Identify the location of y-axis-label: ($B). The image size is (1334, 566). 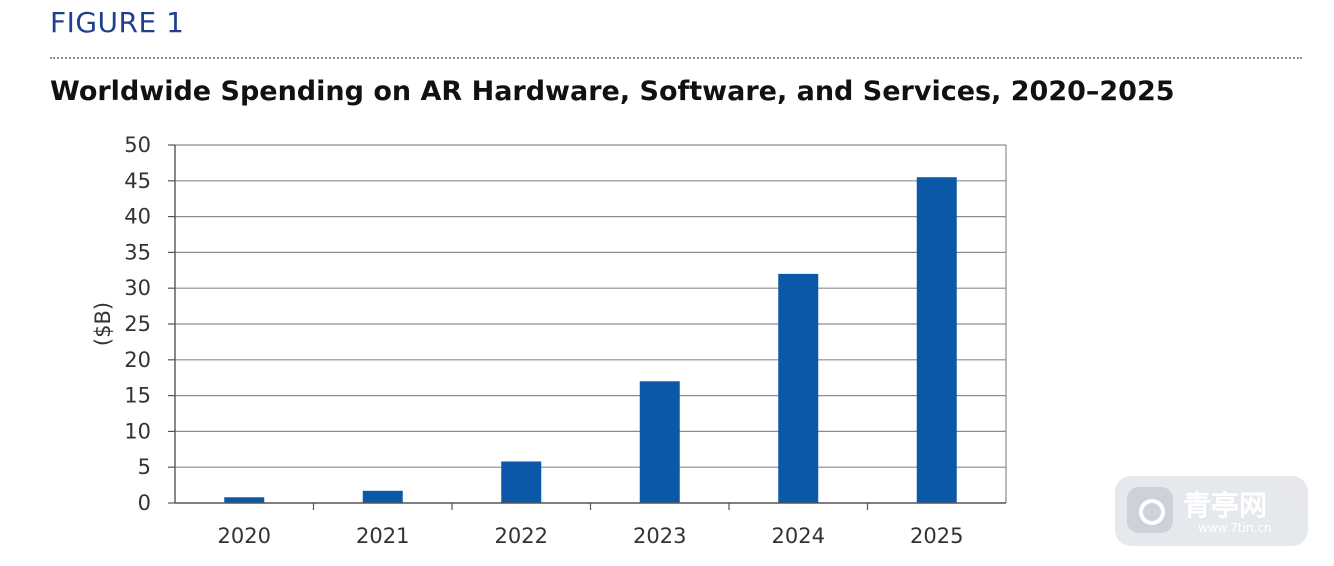
(103, 324).